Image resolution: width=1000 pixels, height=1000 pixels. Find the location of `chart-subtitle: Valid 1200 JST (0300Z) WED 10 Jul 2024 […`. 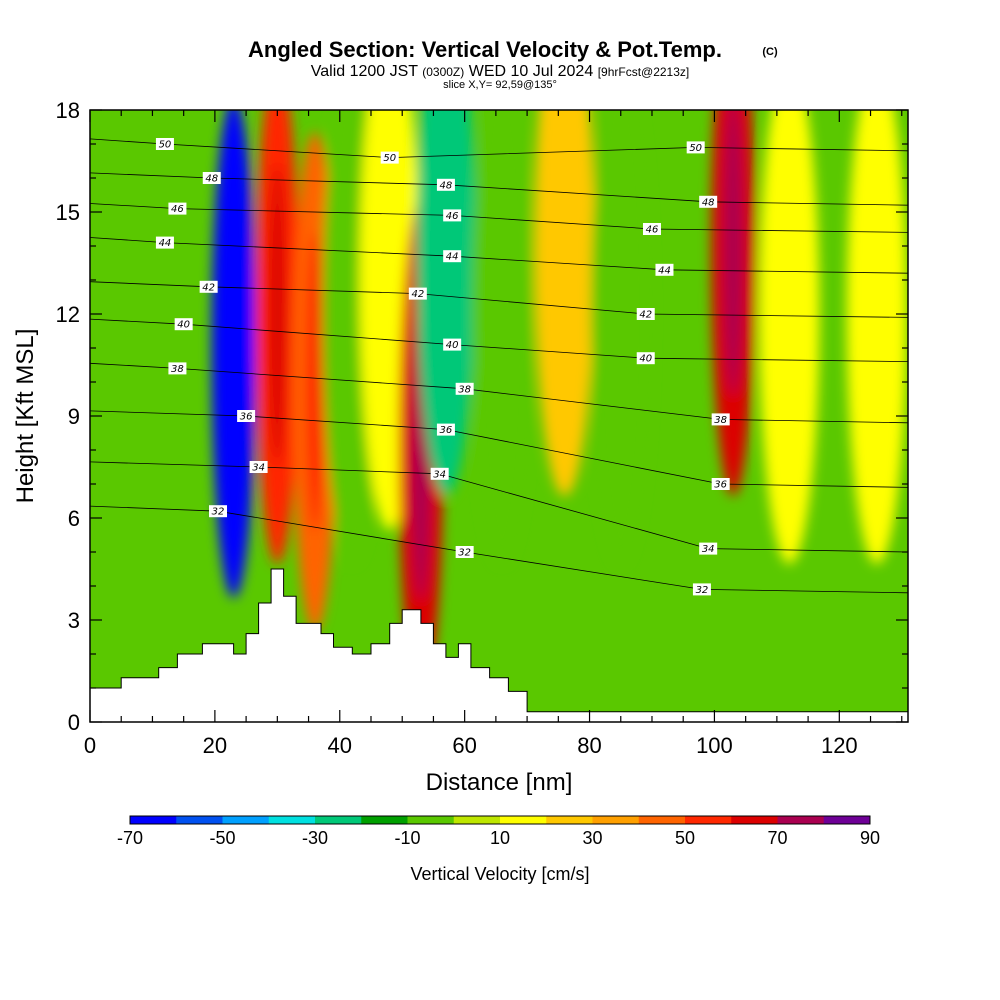

chart-subtitle: Valid 1200 JST (0300Z) WED 10 Jul 2024 [… is located at coordinates (500, 71).